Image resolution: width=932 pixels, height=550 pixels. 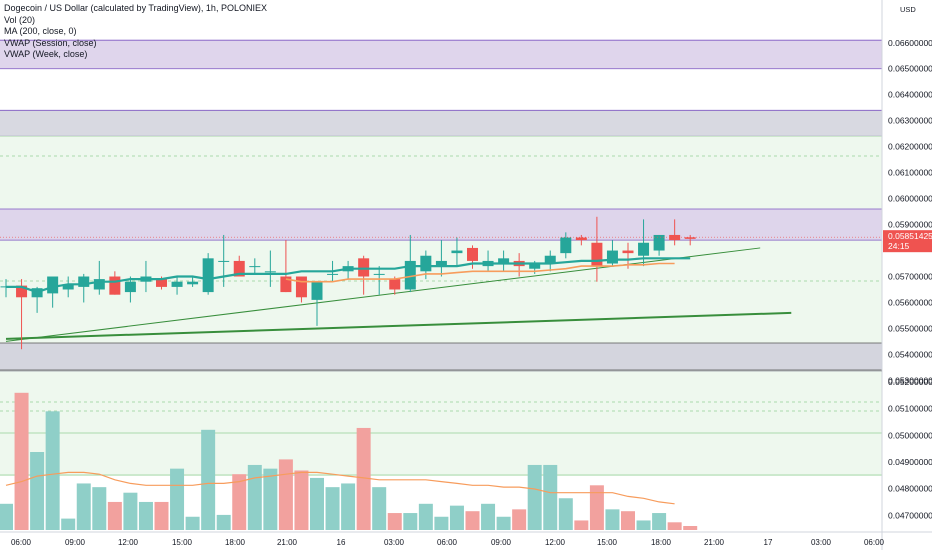 I want to click on price-tick-label: 0.06400000, so click(x=910, y=95).